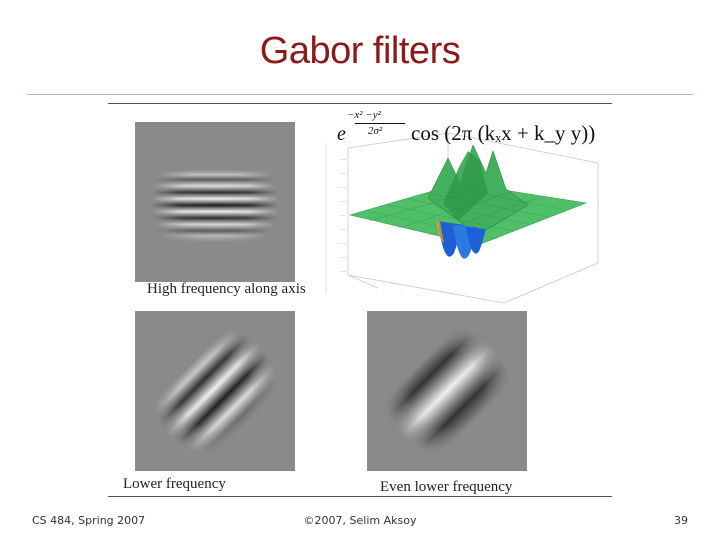 This screenshot has height=540, width=720. Describe the element at coordinates (446, 487) in the screenshot. I see `caption-even-lower-frequency: Even lower frequency` at that location.